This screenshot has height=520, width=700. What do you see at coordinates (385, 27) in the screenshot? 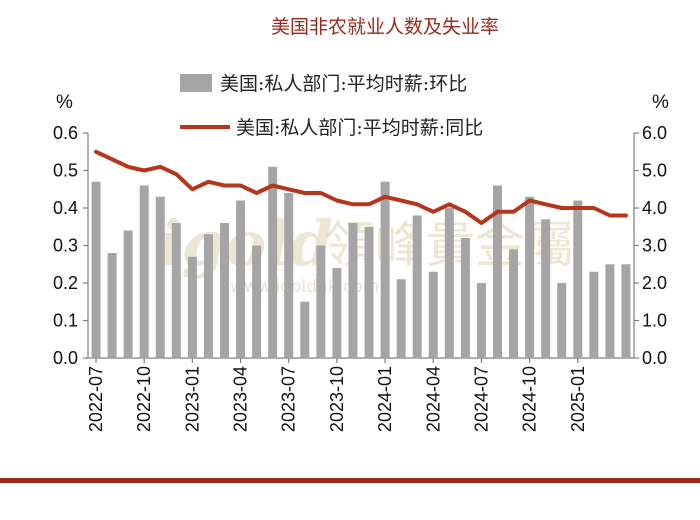
I see `chart-title: 美国非农就业人数及失业率` at bounding box center [385, 27].